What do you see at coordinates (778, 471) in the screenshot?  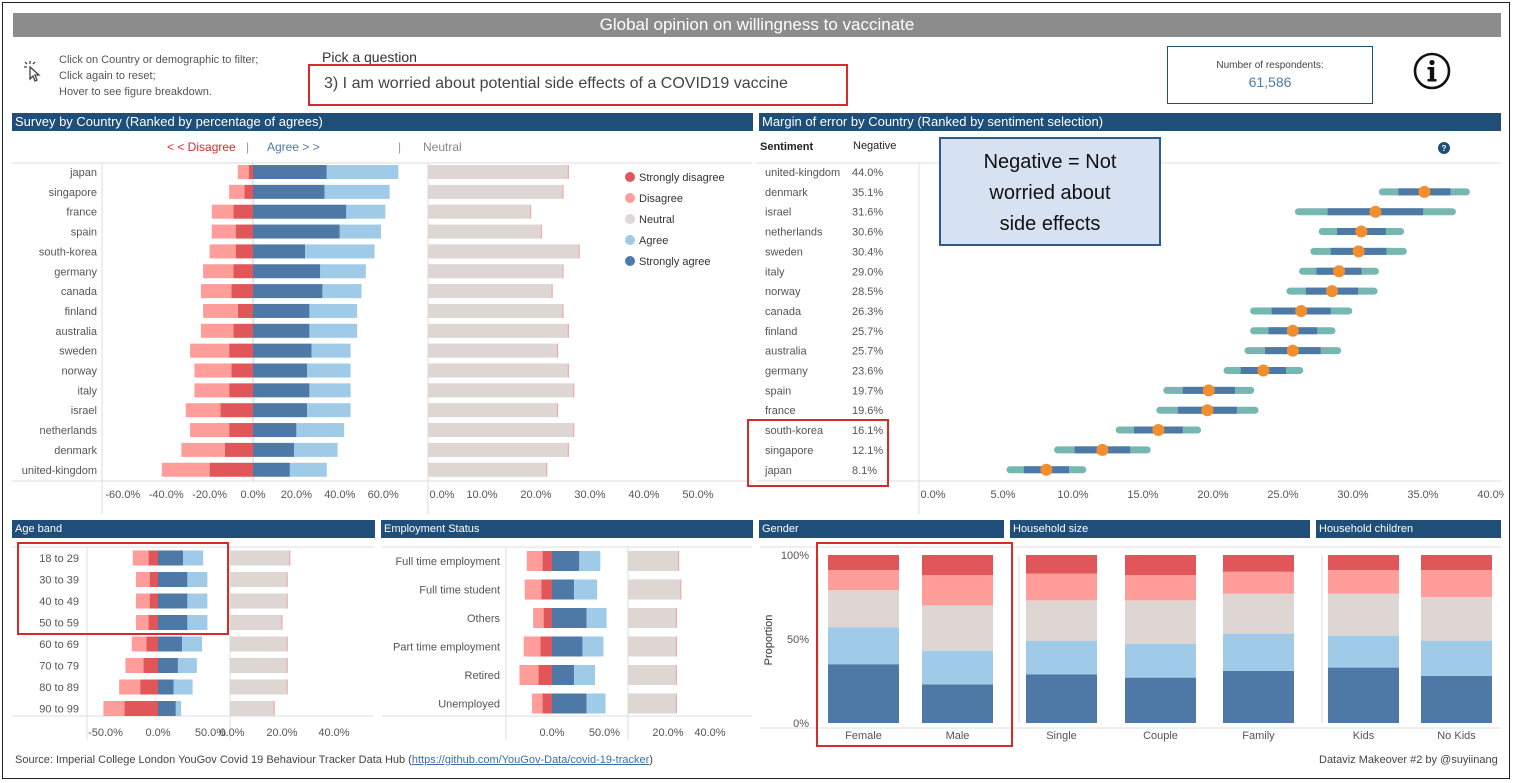 I see `country-label: japan` at bounding box center [778, 471].